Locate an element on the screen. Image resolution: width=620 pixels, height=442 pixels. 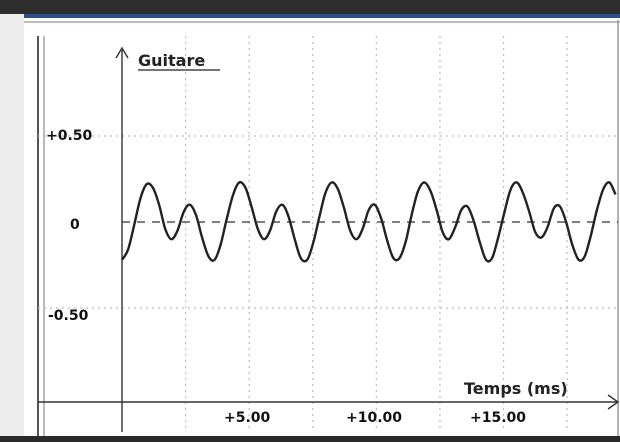
chart-title: Guitare is located at coordinates (171, 60).